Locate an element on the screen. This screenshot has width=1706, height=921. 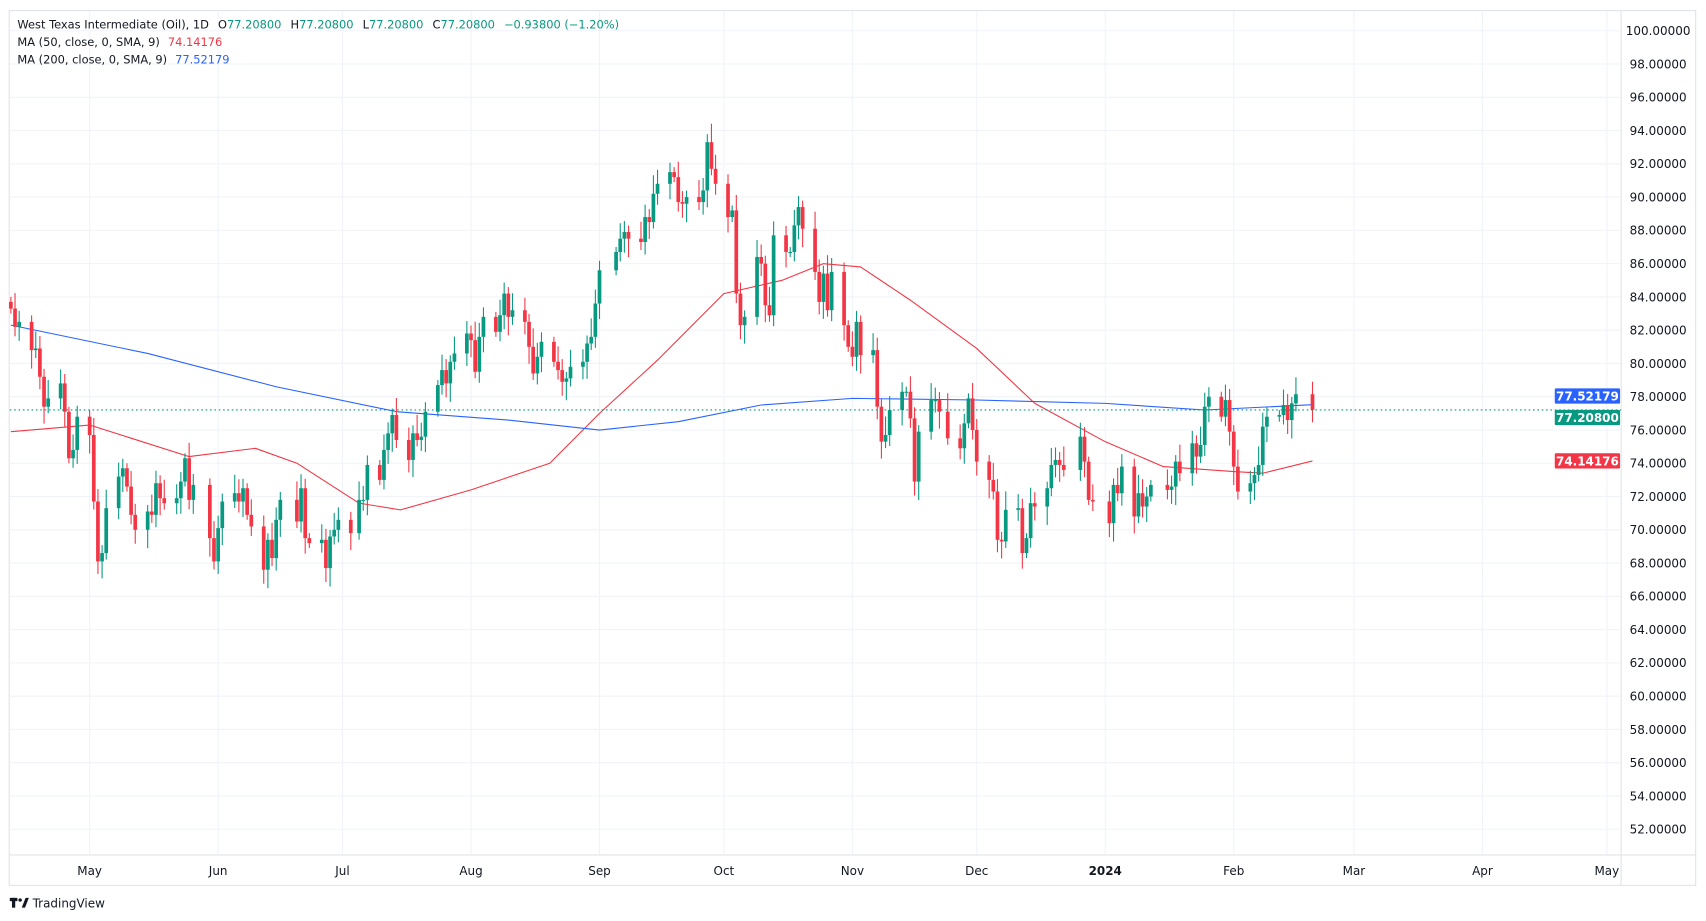
legend-ma50-row: MA (50, close, 0, SMA, 9) 74.14176 is located at coordinates (119, 42).